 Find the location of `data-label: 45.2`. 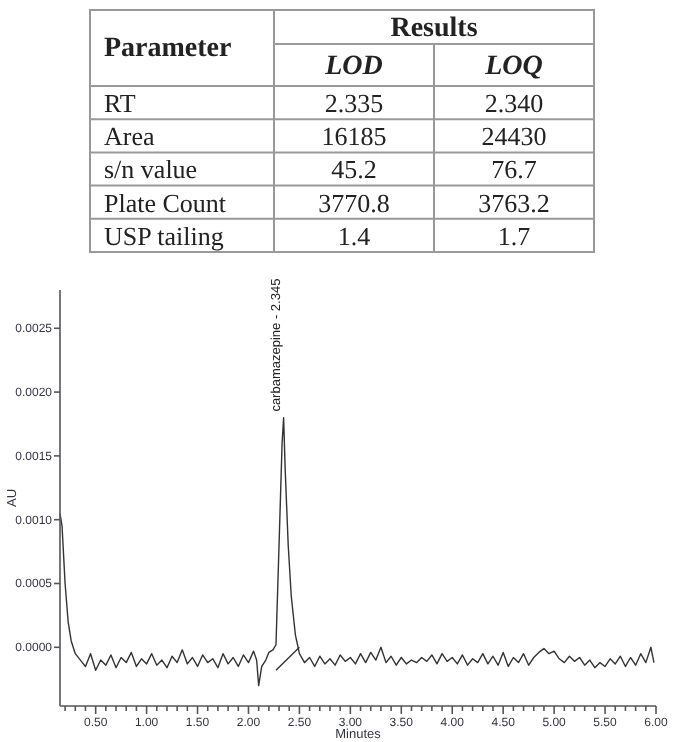

data-label: 45.2 is located at coordinates (354, 169).